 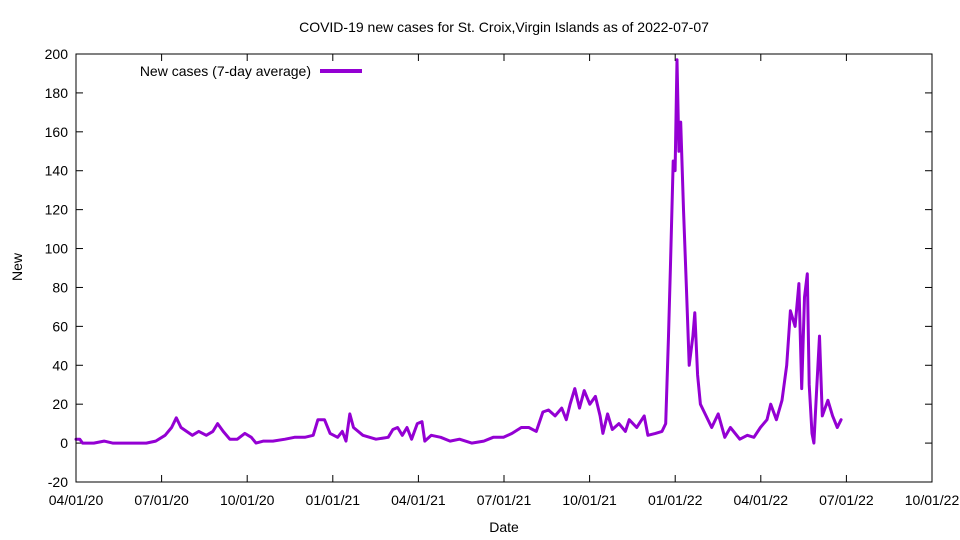 What do you see at coordinates (846, 500) in the screenshot?
I see `x-tick-label: 07/01/22` at bounding box center [846, 500].